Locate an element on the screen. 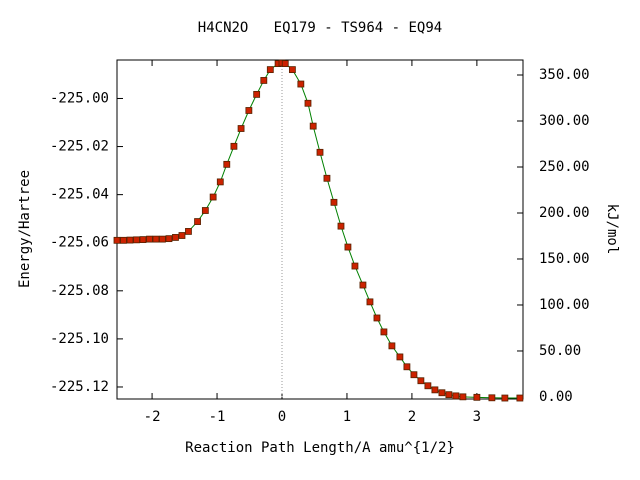 The image size is (640, 480). y-tick-label: -225.12 is located at coordinates (79, 387).